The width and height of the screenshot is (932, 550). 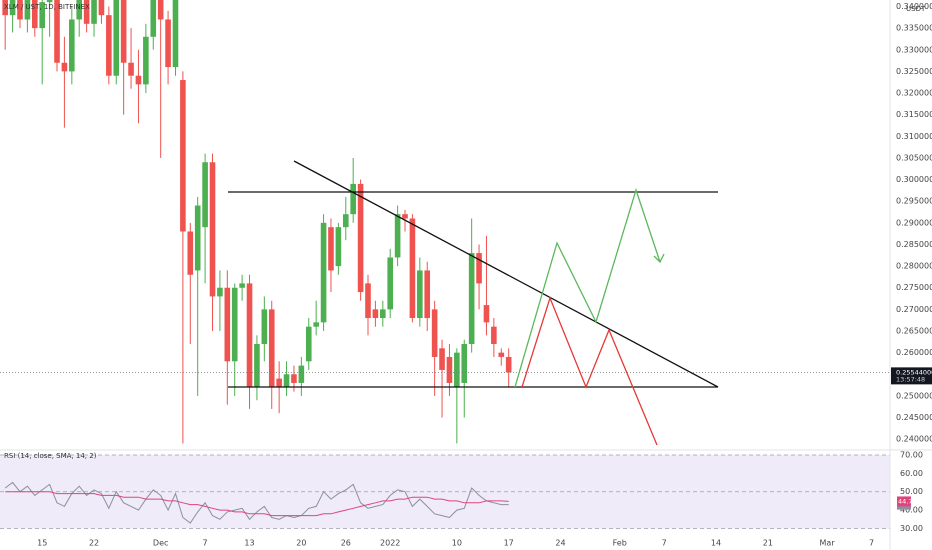 What do you see at coordinates (911, 454) in the screenshot?
I see `rsi-tick-label: 70.00` at bounding box center [911, 454].